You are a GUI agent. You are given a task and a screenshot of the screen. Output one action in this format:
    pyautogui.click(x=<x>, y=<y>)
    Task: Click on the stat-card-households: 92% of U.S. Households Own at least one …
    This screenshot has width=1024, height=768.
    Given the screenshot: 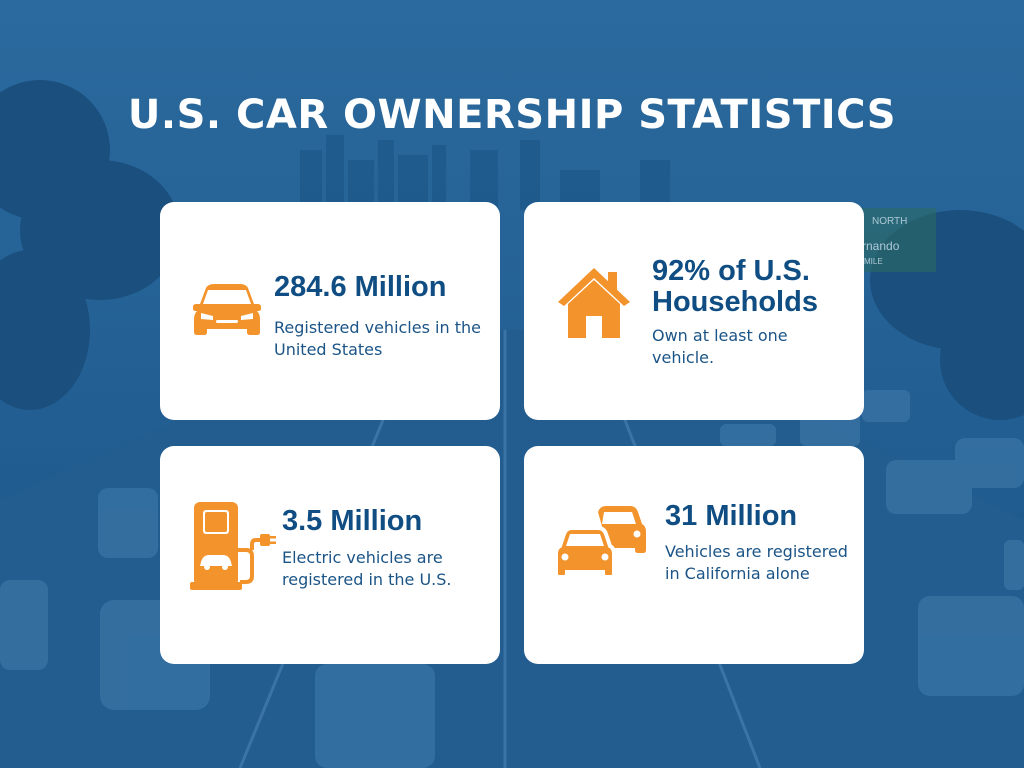 What is the action you would take?
    pyautogui.click(x=694, y=311)
    